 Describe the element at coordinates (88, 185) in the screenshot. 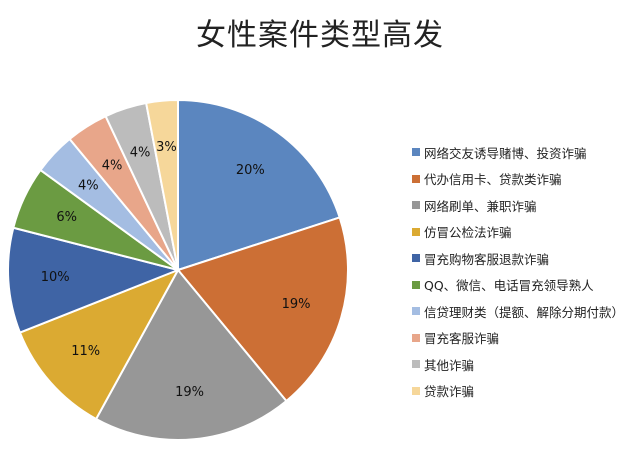

I see `slice-label-7: 4%` at that location.